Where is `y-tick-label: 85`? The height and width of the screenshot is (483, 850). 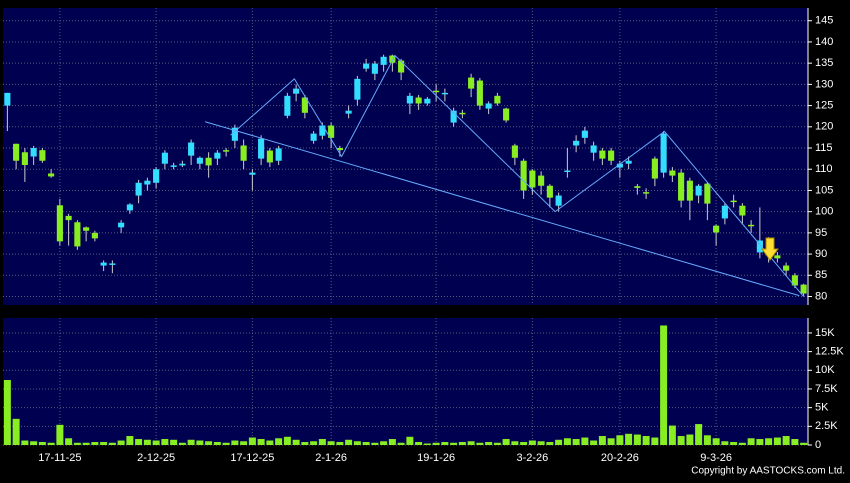
y-tick-label: 85 is located at coordinates (821, 275).